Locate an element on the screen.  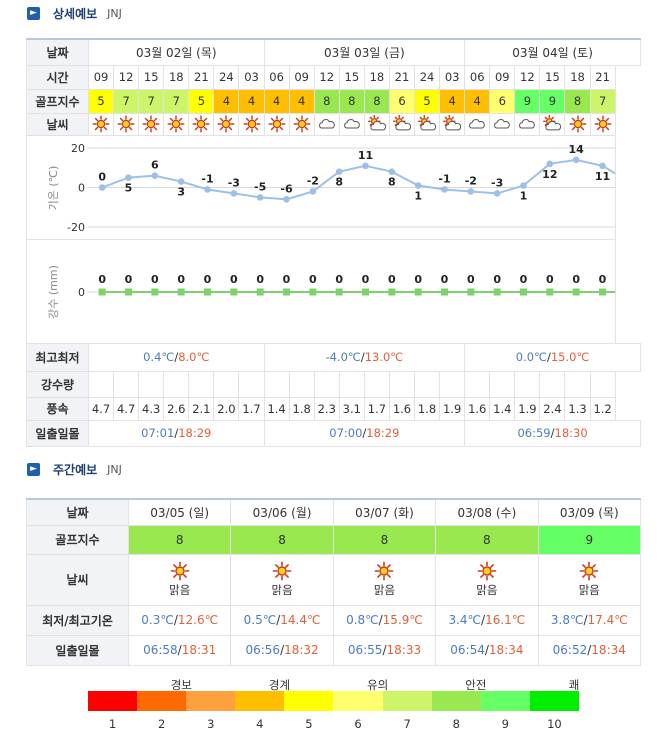
wind-cell: 2.1 is located at coordinates (201, 408).